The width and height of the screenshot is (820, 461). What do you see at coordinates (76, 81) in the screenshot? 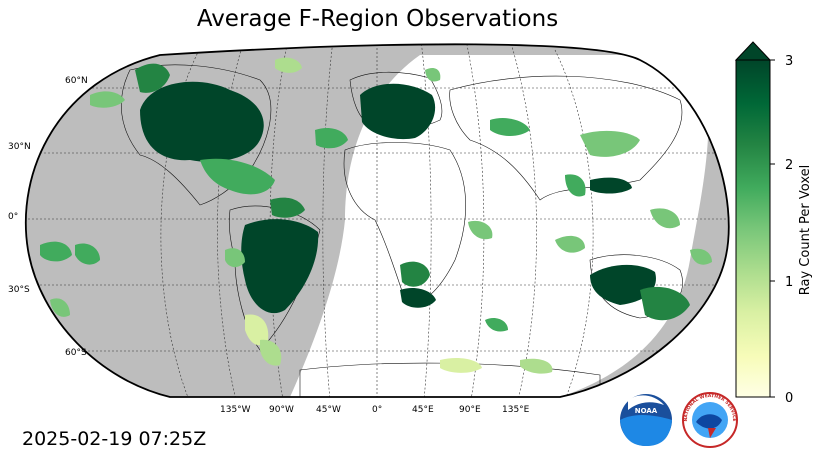
I see `lat-label-60n: 60°N` at bounding box center [76, 81].